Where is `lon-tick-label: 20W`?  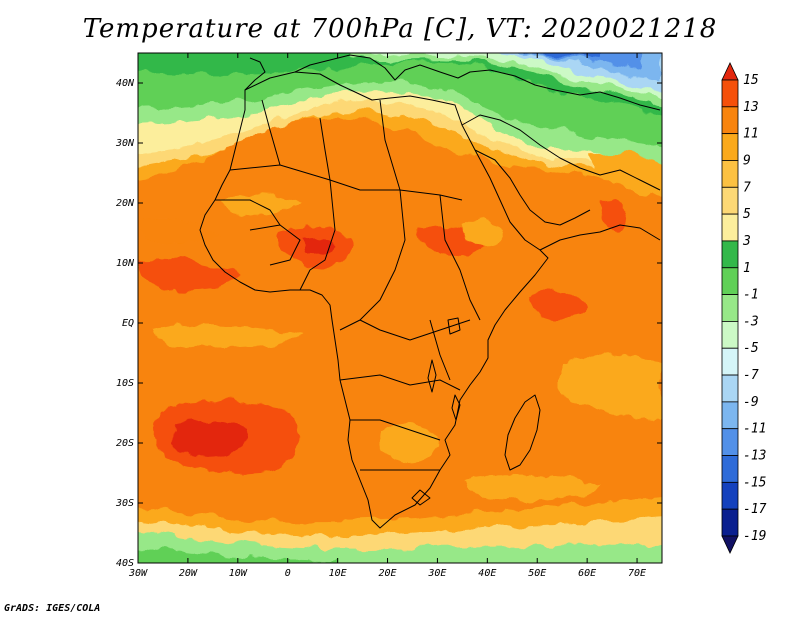
lon-tick-label: 20W is located at coordinates (188, 573).